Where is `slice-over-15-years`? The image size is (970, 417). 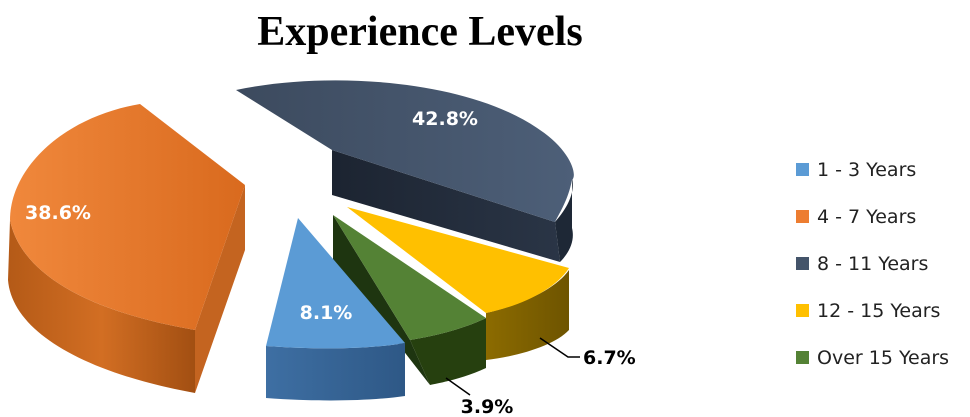
slice-over-15-years is located at coordinates (409, 300).